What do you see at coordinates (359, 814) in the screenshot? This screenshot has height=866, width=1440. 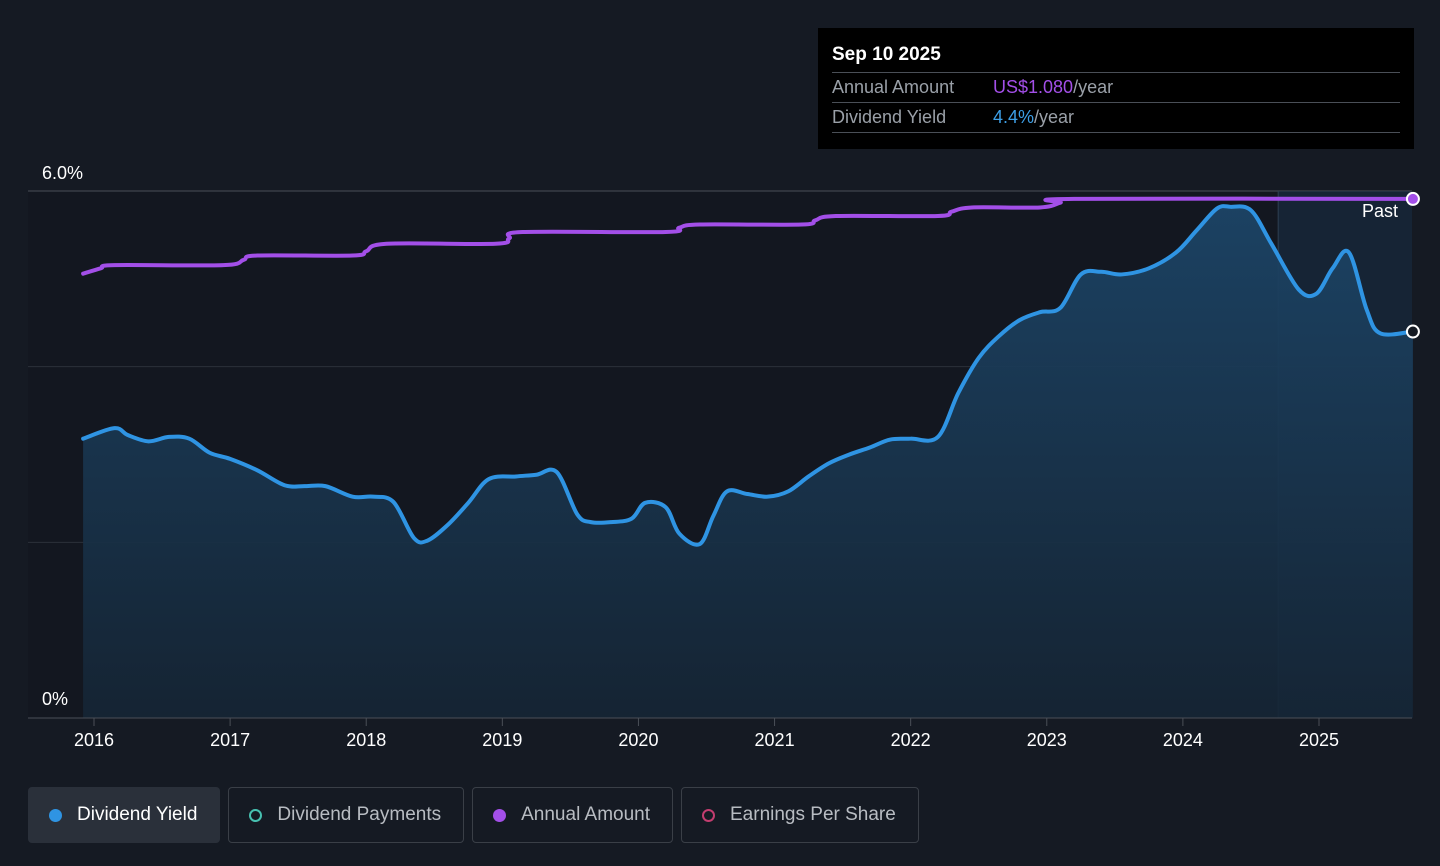 I see `legend-label: Dividend Payments` at bounding box center [359, 814].